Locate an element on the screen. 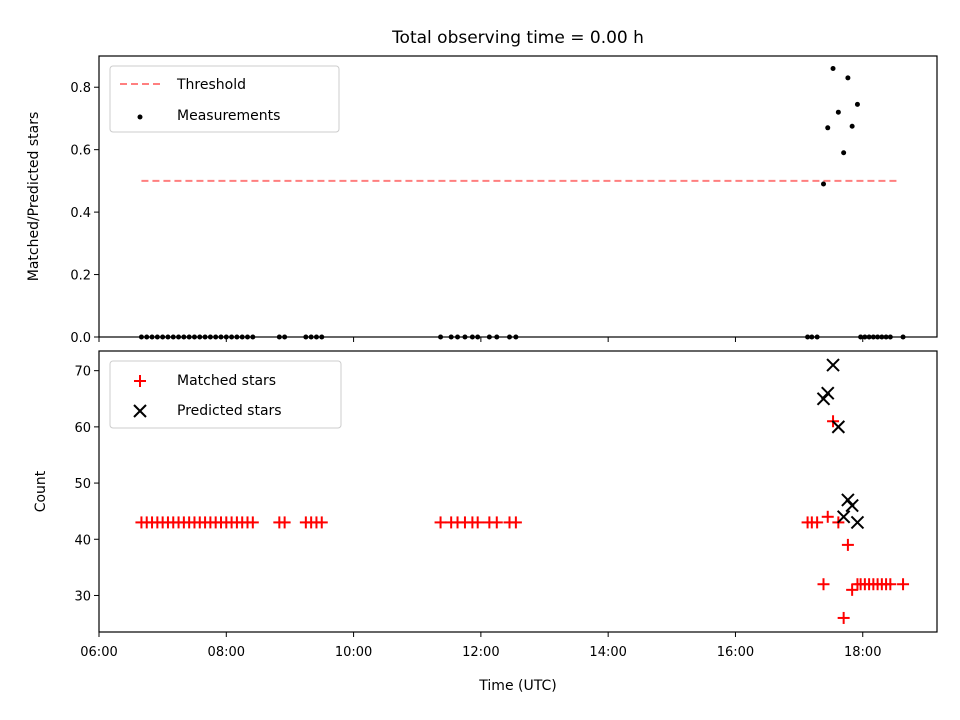  top-y-axis-label: Matched/Predicted stars is located at coordinates (34, 197).